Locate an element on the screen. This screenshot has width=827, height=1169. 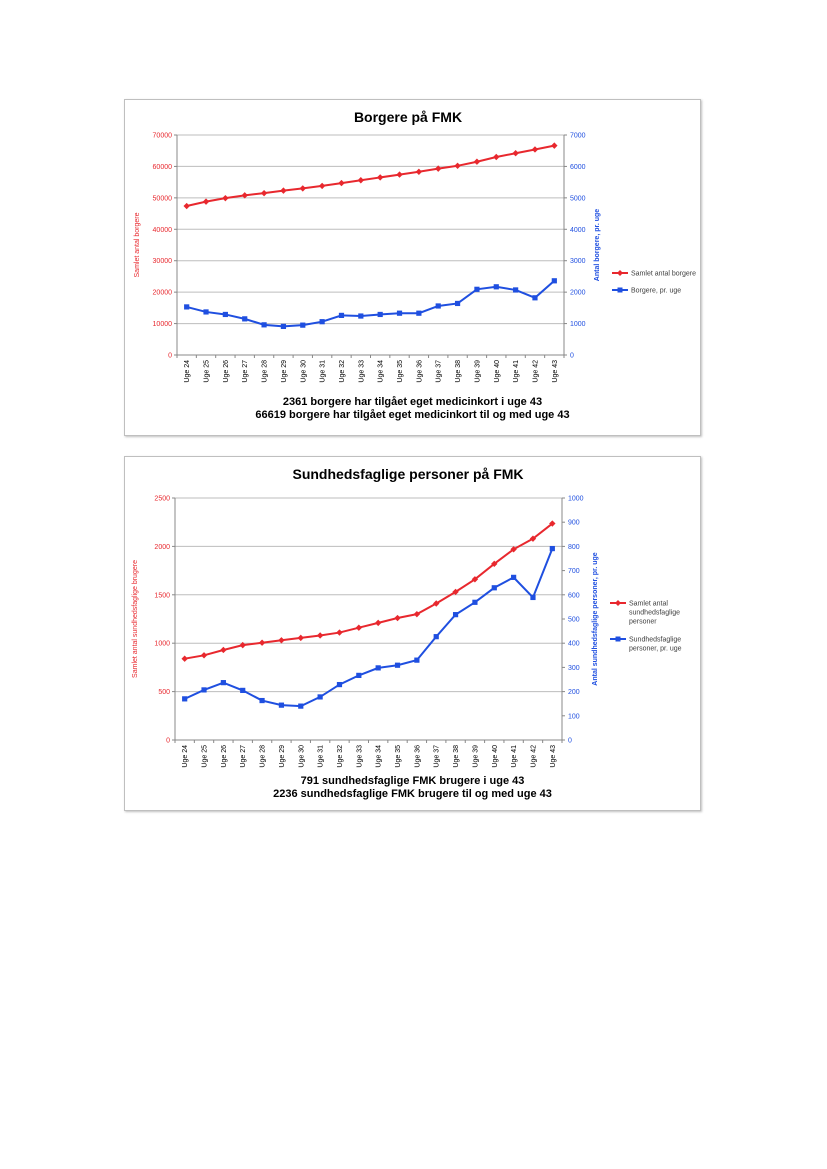
right-tick-label: 400 is located at coordinates (574, 644).